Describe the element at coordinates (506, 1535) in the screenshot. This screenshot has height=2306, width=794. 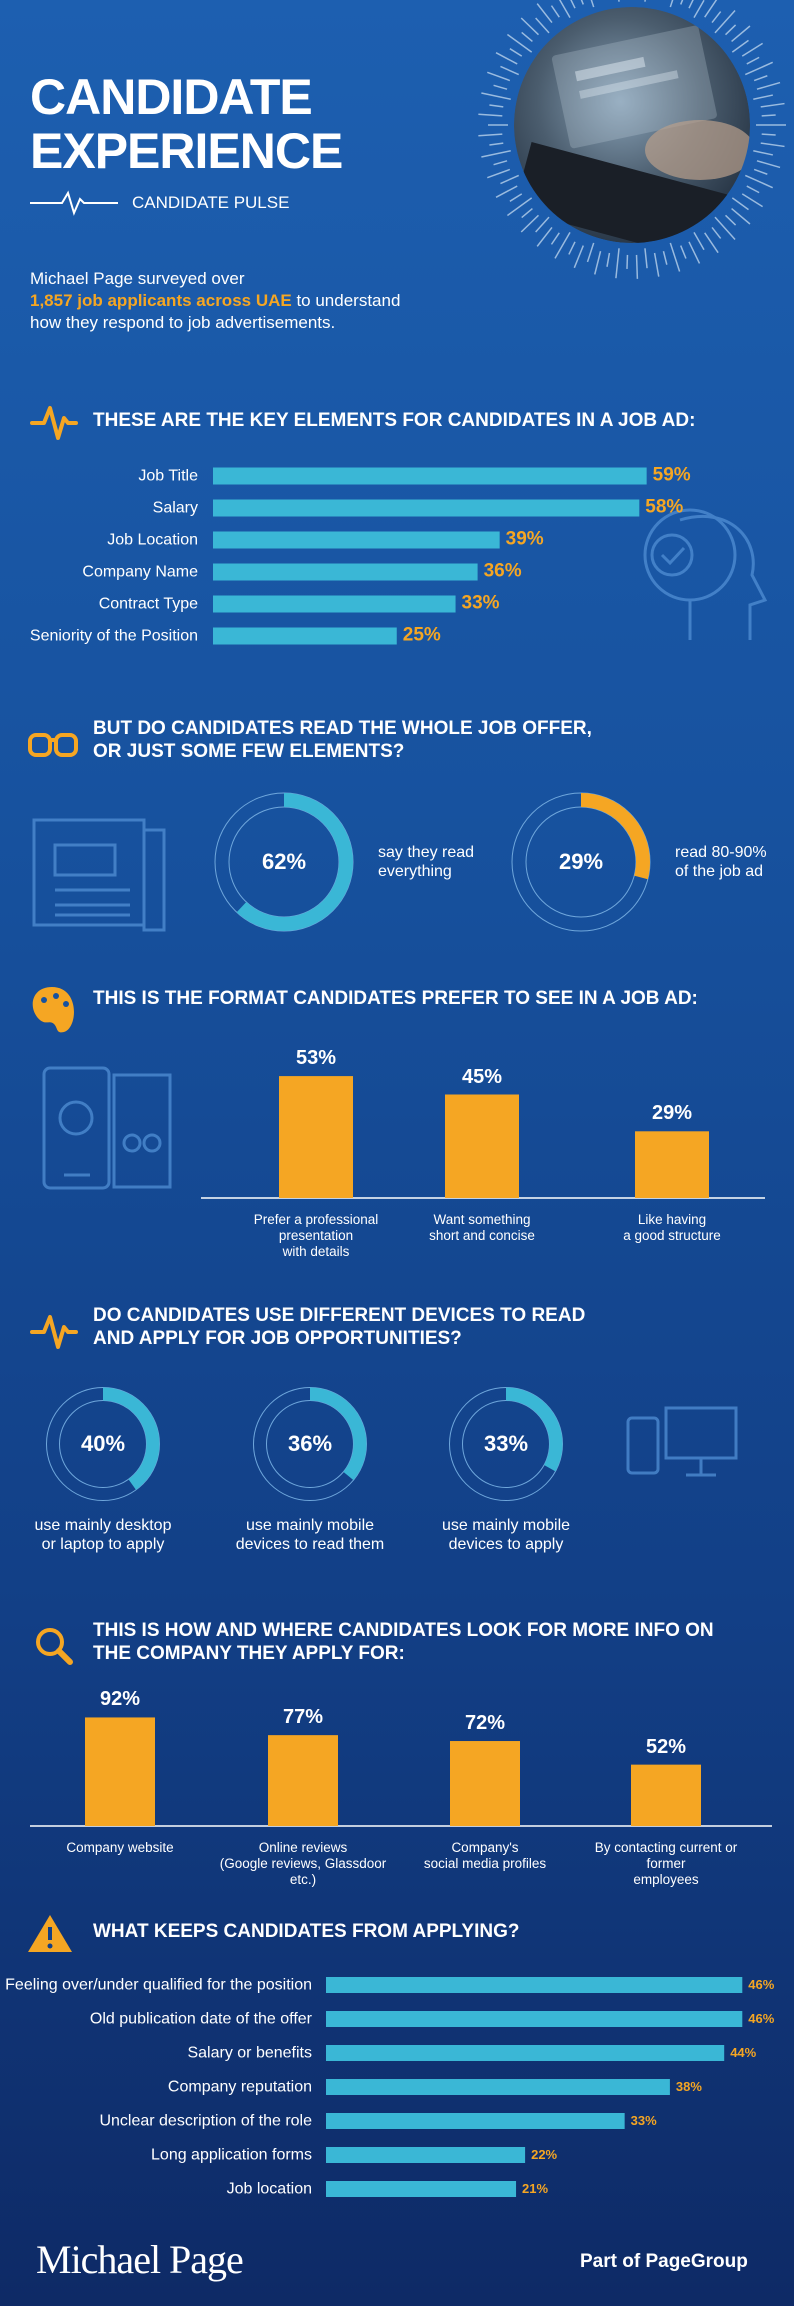
I see `category-label: use mainly mobile devices to apply` at that location.